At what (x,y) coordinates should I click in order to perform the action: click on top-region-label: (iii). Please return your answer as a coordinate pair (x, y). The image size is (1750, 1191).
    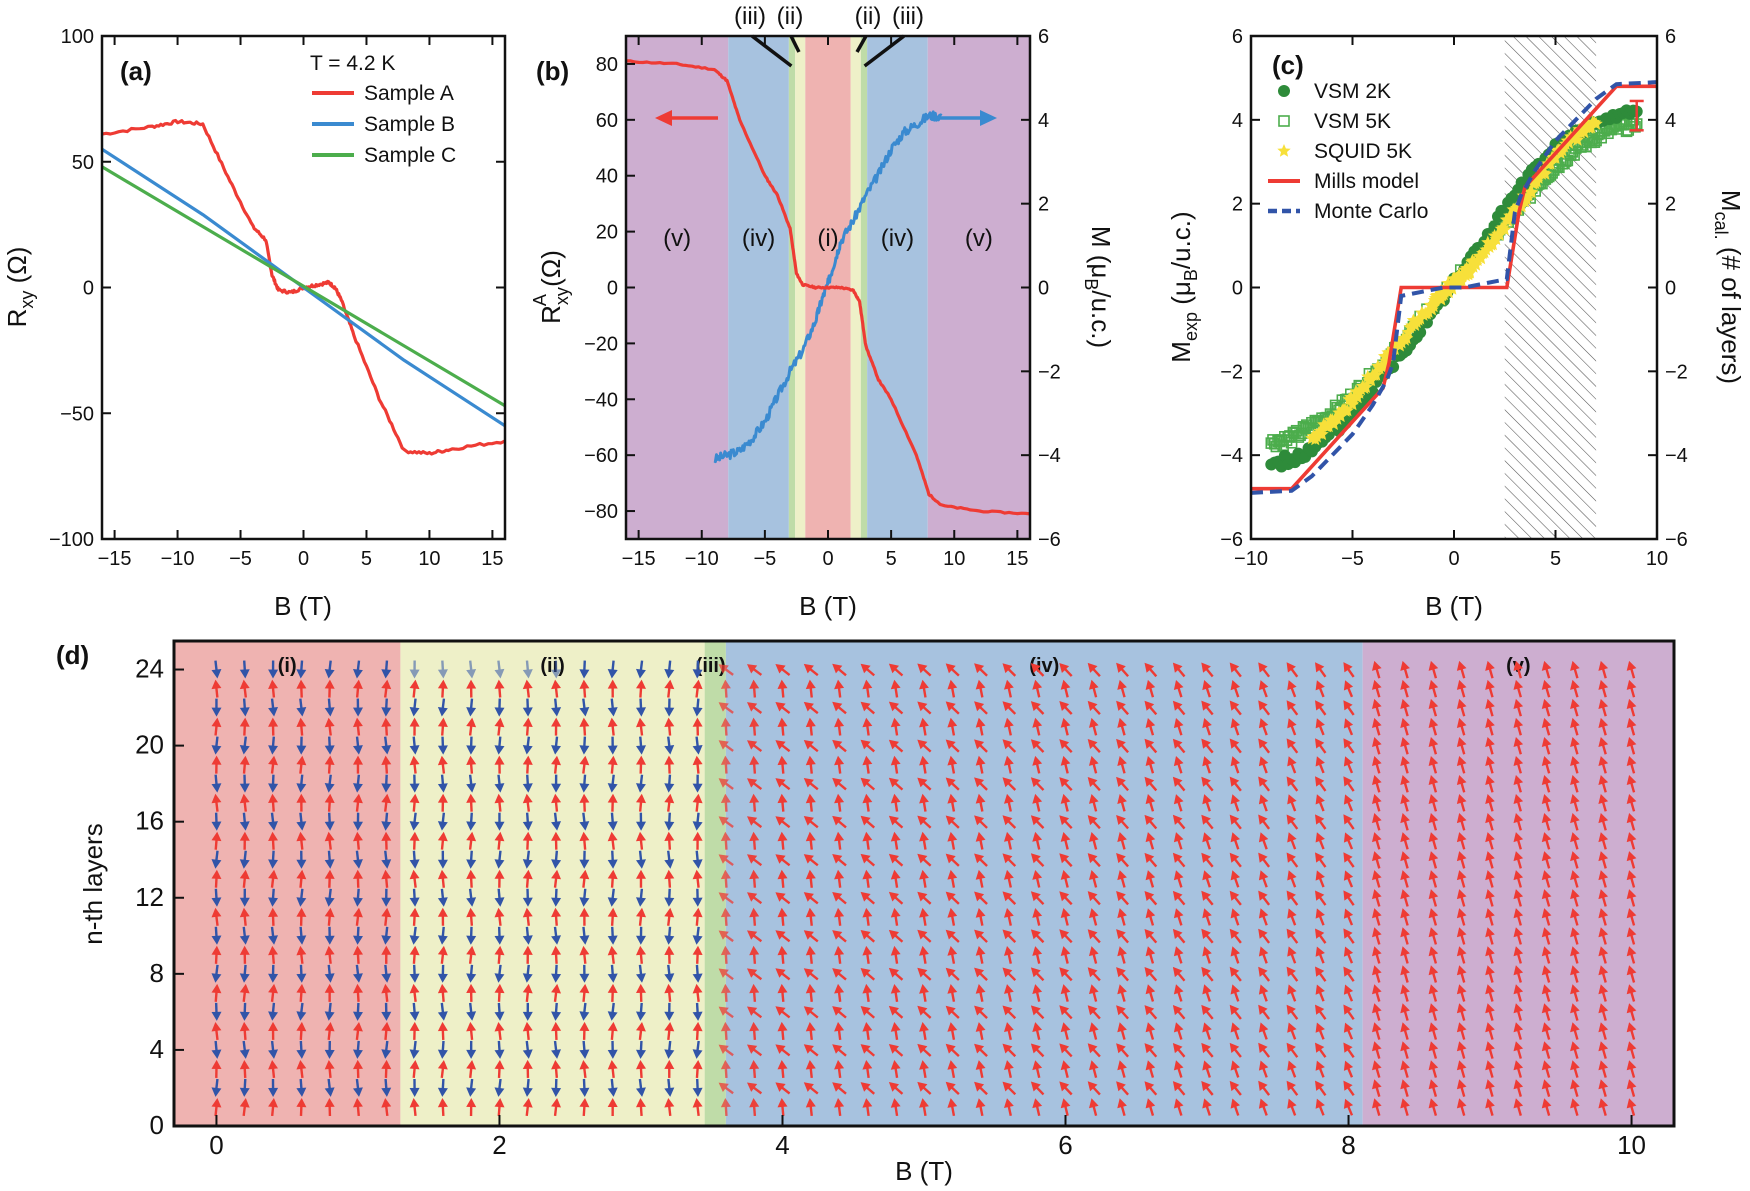
    Looking at the image, I should click on (750, 16).